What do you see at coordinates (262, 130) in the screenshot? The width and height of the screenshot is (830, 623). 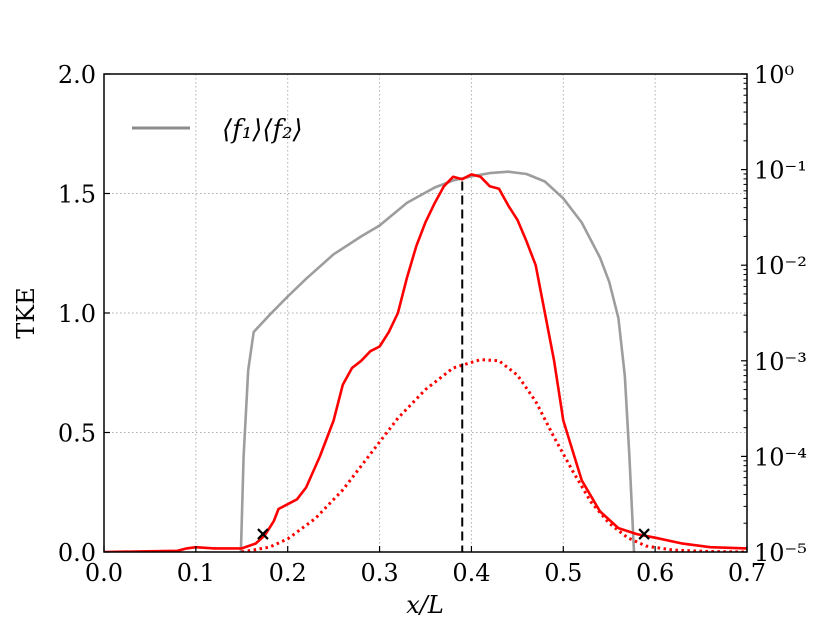 I see `legend-label: ⟨f₁⟩⟨f₂⟩` at bounding box center [262, 130].